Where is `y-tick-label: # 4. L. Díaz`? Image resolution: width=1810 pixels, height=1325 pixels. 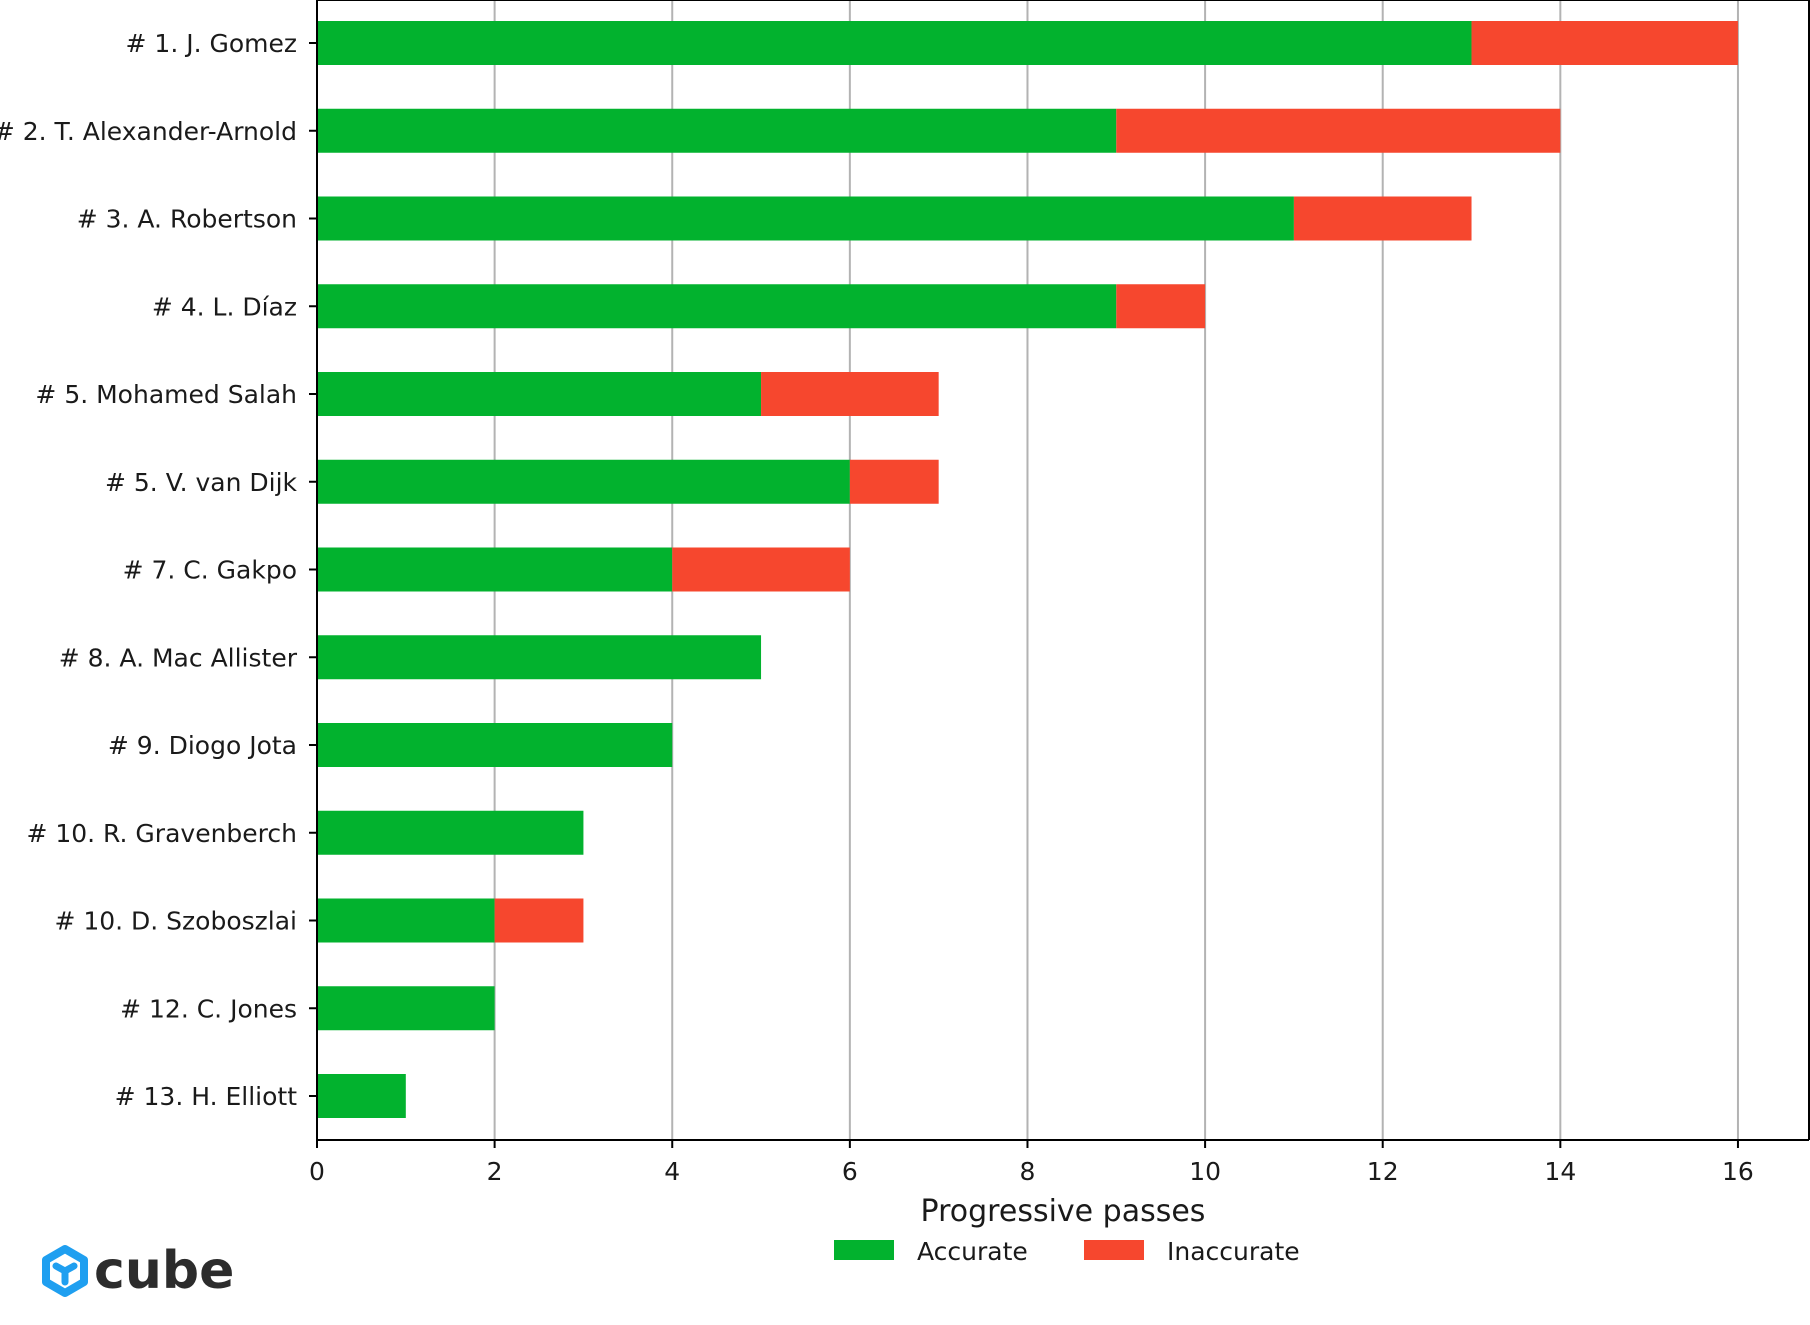
y-tick-label: # 4. L. Díaz is located at coordinates (224, 306).